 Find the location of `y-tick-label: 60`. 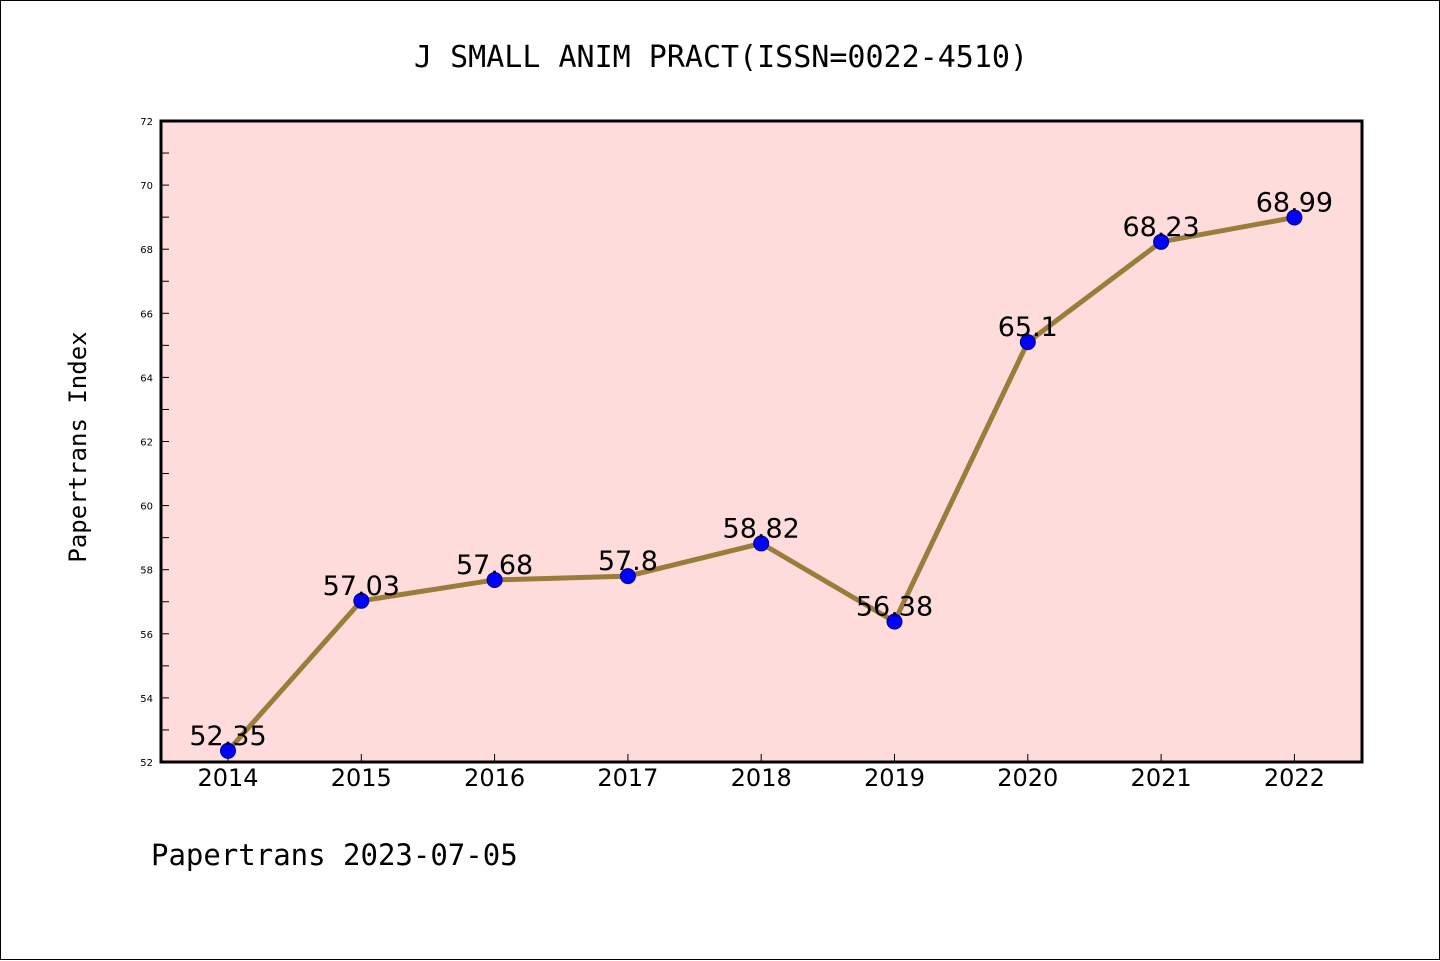

y-tick-label: 60 is located at coordinates (146, 507).